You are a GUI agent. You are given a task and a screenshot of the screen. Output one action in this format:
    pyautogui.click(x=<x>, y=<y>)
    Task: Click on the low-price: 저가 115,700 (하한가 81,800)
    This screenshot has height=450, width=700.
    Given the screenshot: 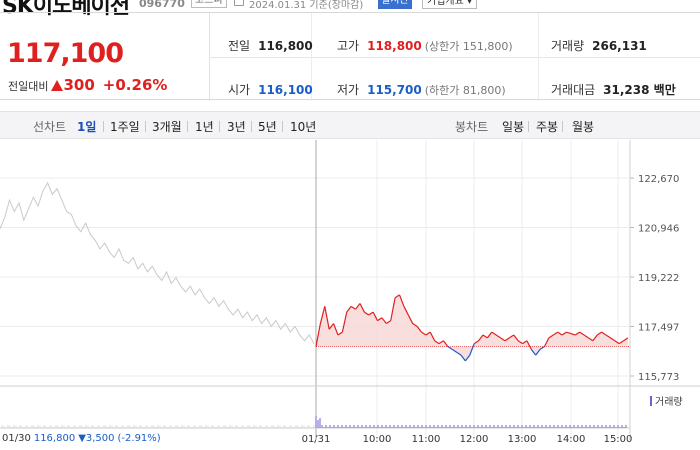 What is the action you would take?
    pyautogui.click(x=421, y=90)
    